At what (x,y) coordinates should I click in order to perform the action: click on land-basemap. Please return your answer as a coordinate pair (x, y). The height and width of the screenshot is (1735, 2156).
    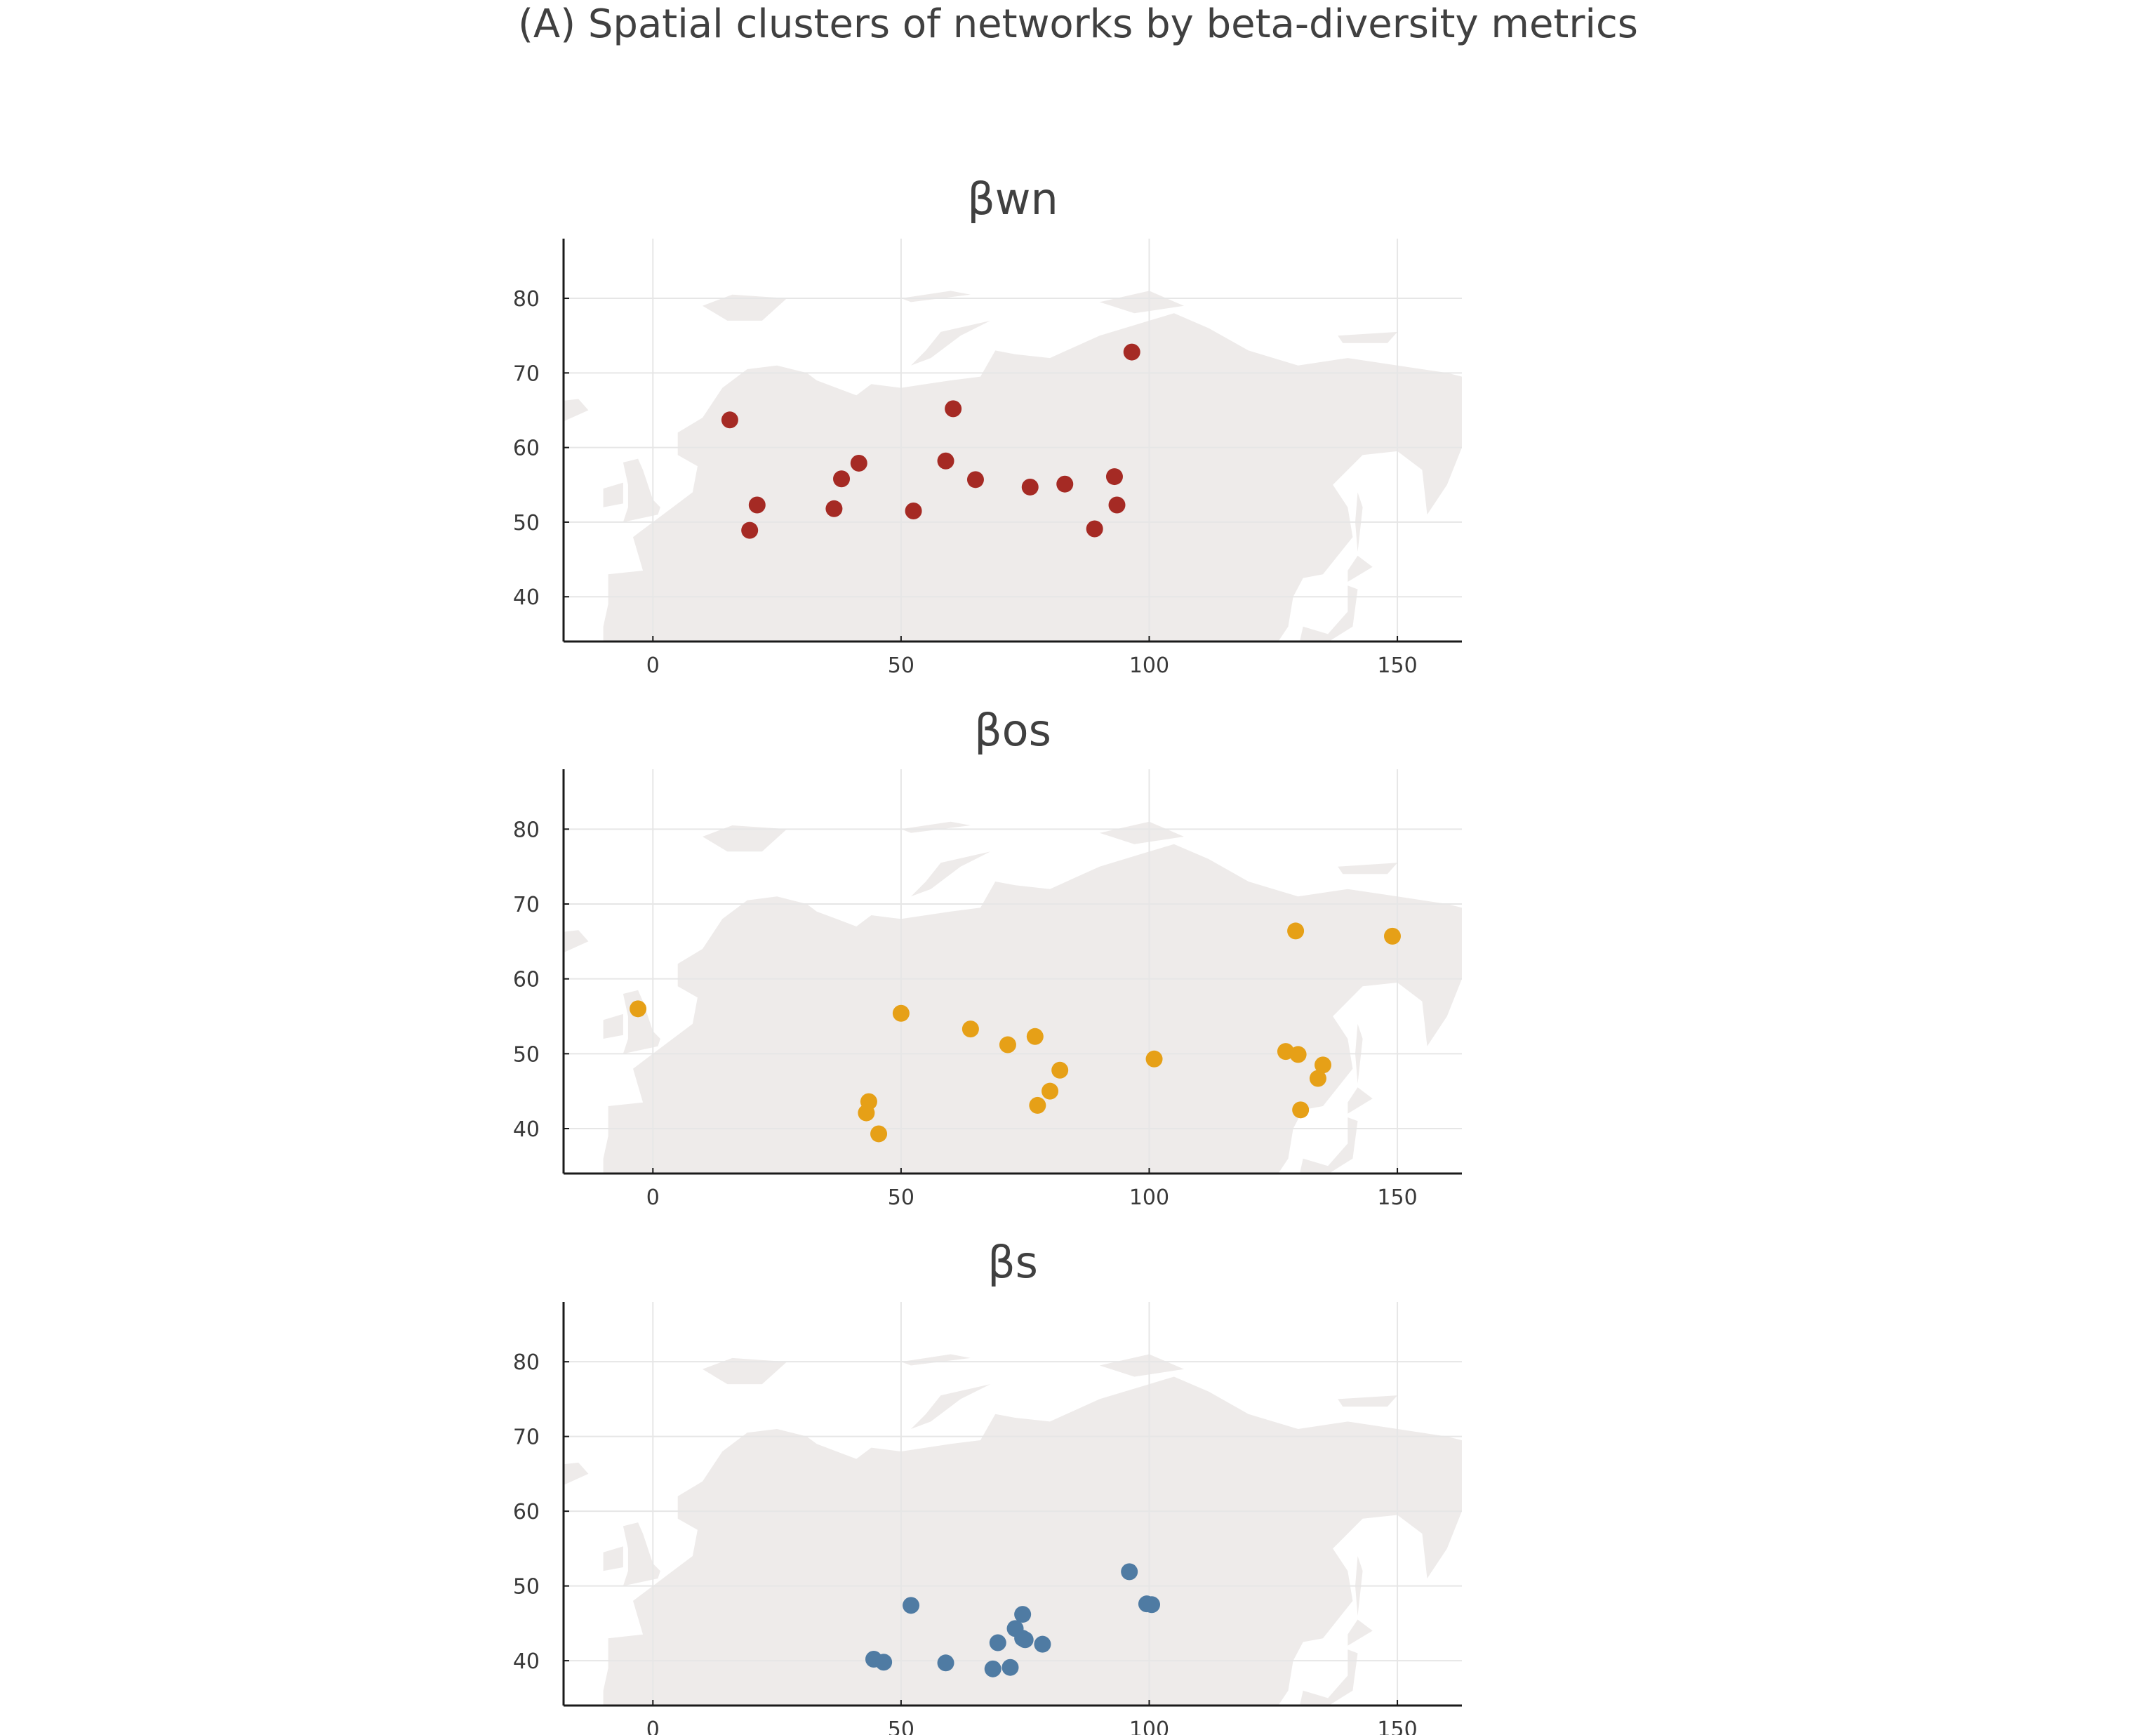
    Looking at the image, I should click on (1013, 997).